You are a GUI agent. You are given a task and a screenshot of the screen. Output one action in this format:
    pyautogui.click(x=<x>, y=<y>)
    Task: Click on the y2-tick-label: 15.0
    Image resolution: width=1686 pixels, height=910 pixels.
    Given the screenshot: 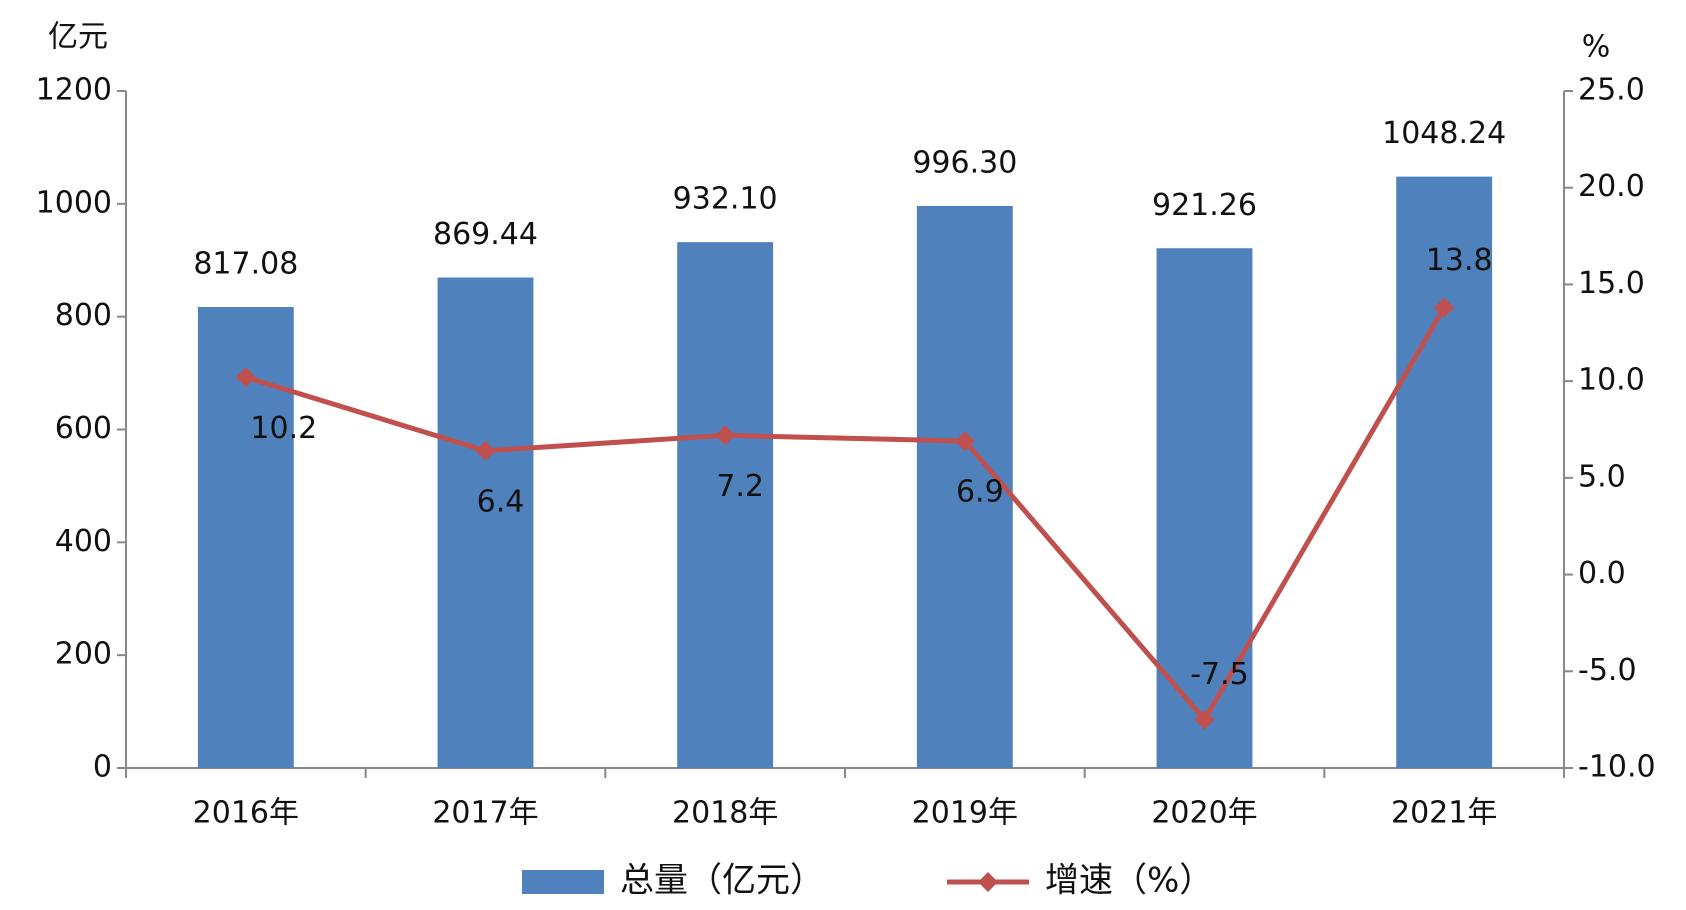 What is the action you would take?
    pyautogui.click(x=1611, y=283)
    